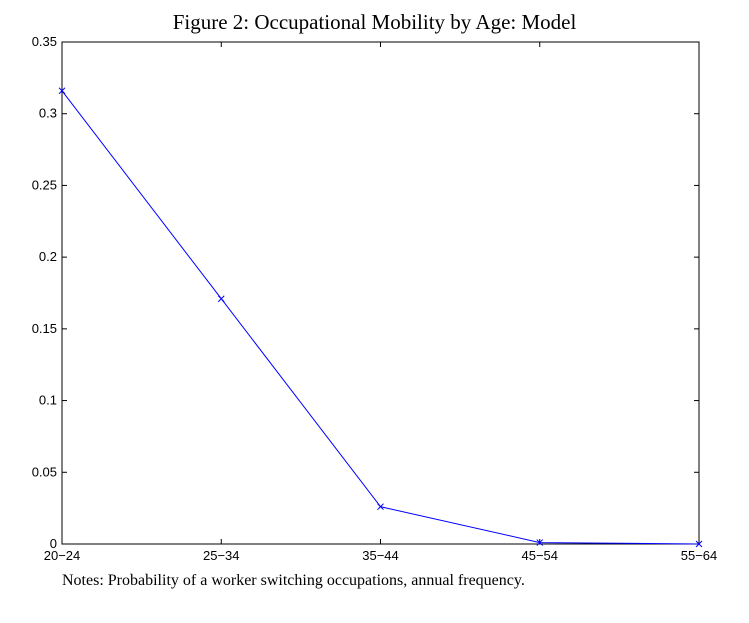 This screenshot has height=623, width=749. I want to click on x-tick-label: 55−64, so click(699, 555).